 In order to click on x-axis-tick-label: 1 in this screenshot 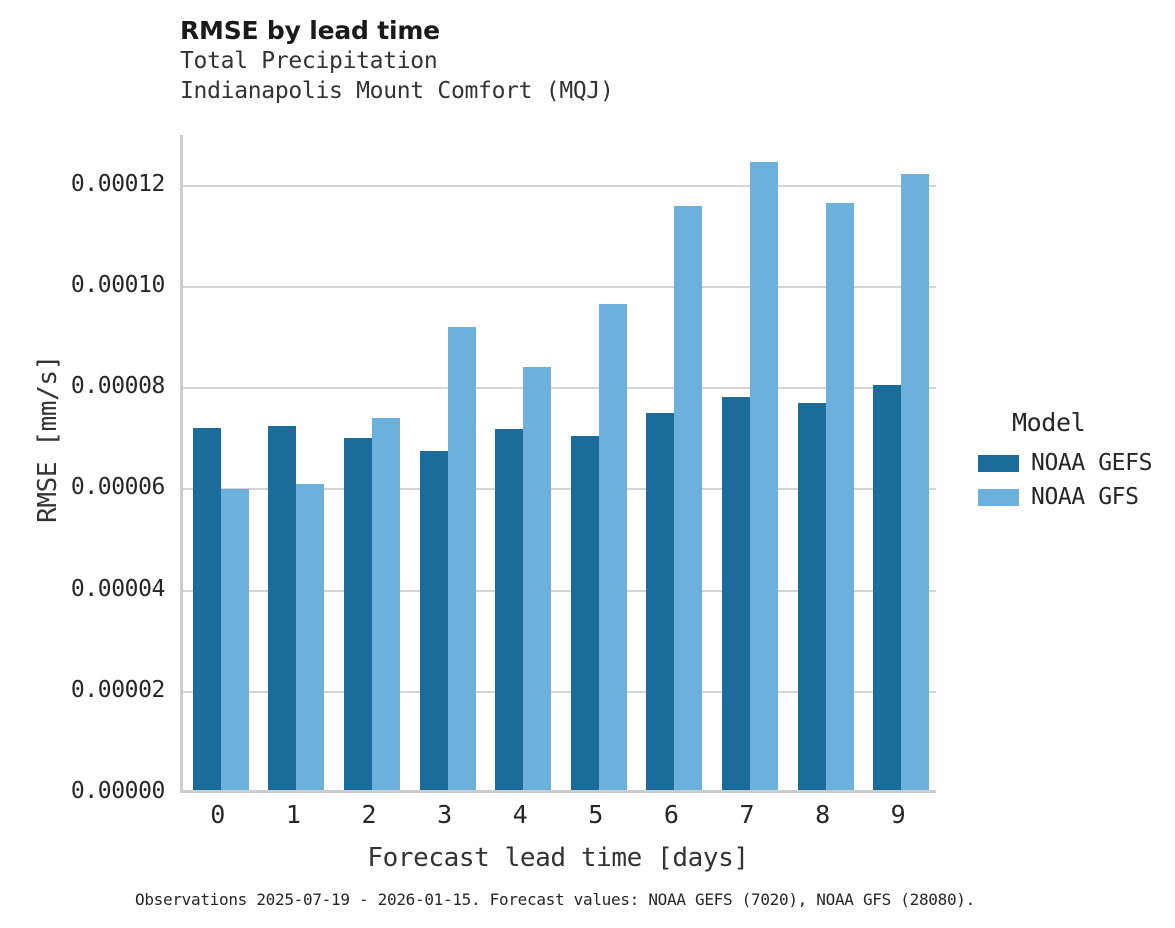, I will do `click(293, 814)`.